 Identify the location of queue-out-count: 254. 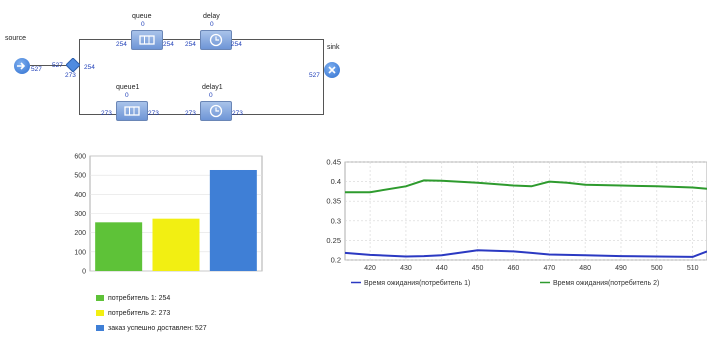
(168, 44).